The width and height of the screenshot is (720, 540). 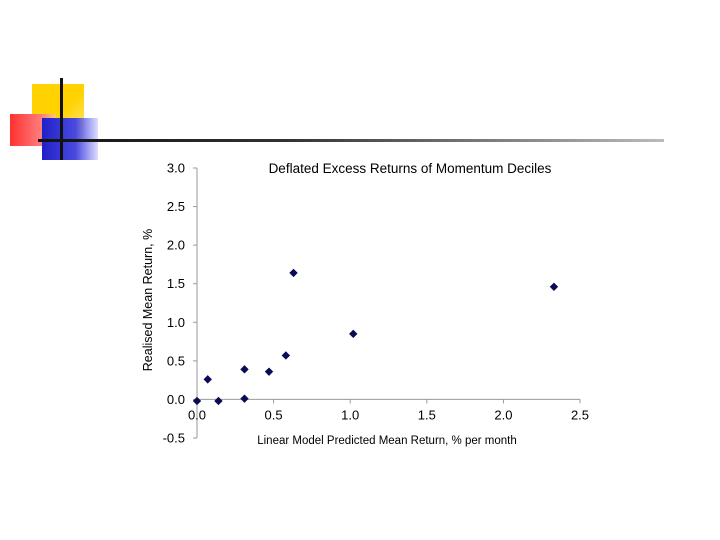 What do you see at coordinates (427, 414) in the screenshot?
I see `x-tick-label: 1.5` at bounding box center [427, 414].